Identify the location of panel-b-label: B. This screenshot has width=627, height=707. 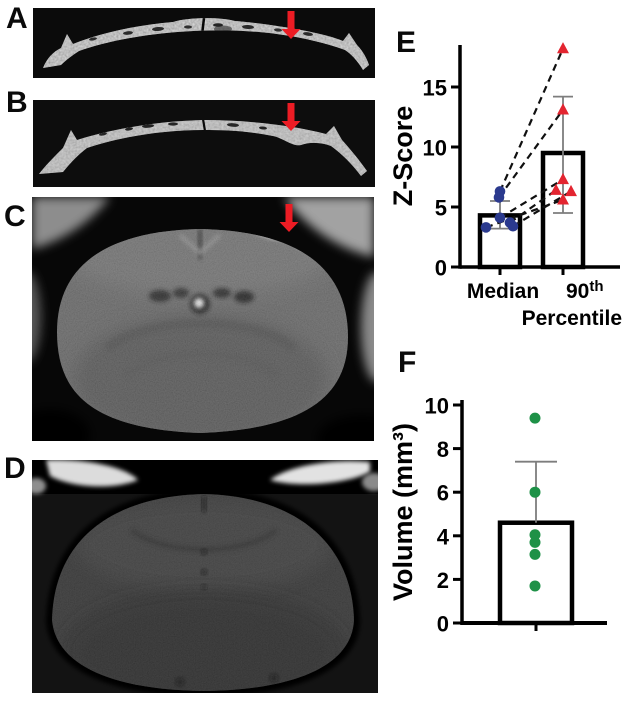
(17, 102).